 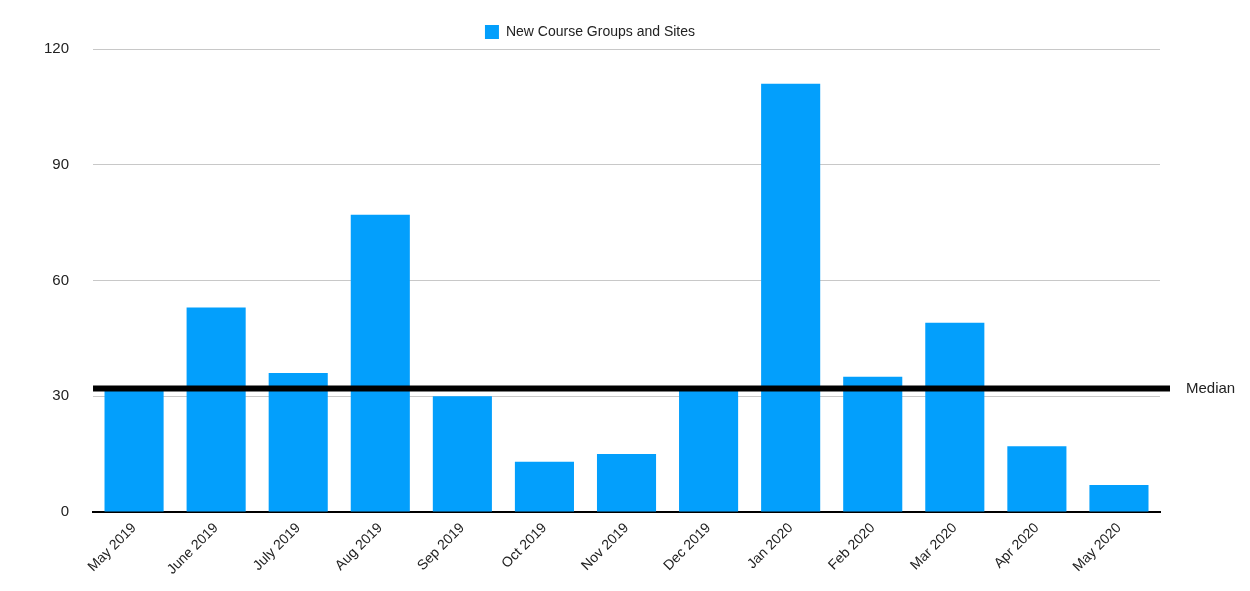 What do you see at coordinates (57, 48) in the screenshot?
I see `y-tick-label: 120` at bounding box center [57, 48].